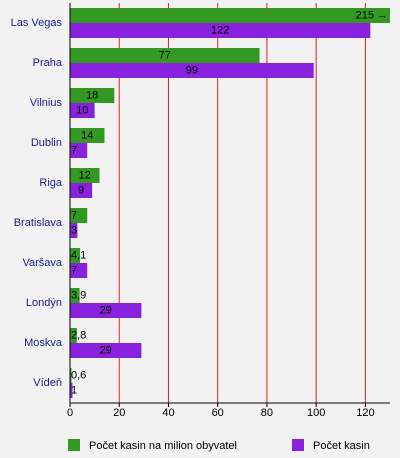 The height and width of the screenshot is (458, 400). I want to click on x-tick-label: 40, so click(168, 413).